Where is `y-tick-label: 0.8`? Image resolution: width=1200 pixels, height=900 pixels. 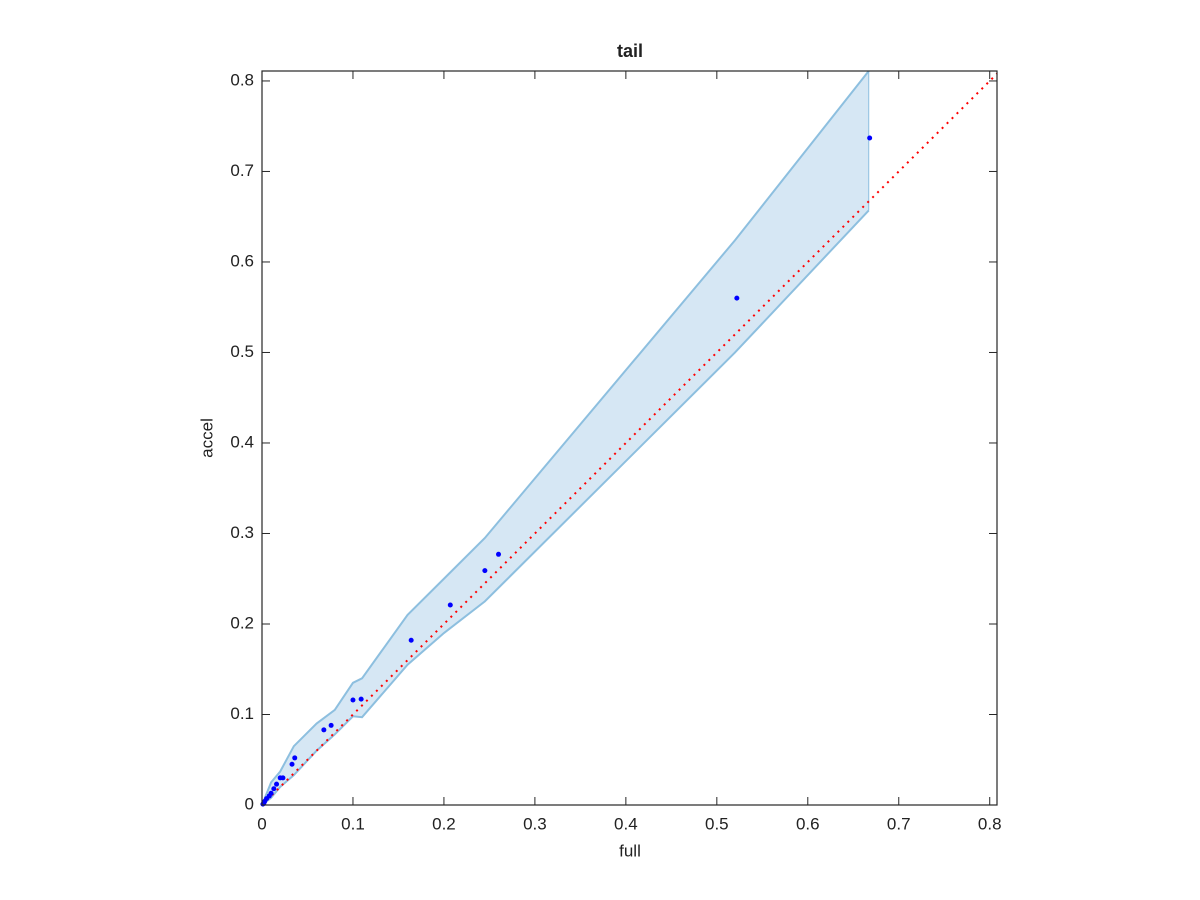
y-tick-label: 0.8 is located at coordinates (242, 79).